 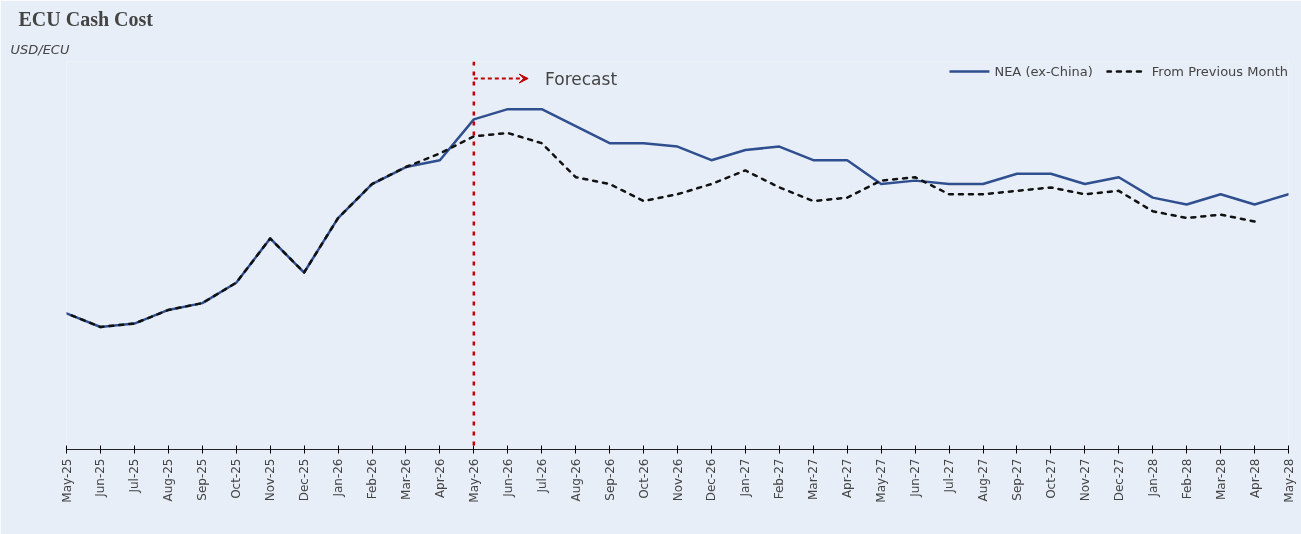 What do you see at coordinates (711, 480) in the screenshot?
I see `x-tick-label: Dec-26` at bounding box center [711, 480].